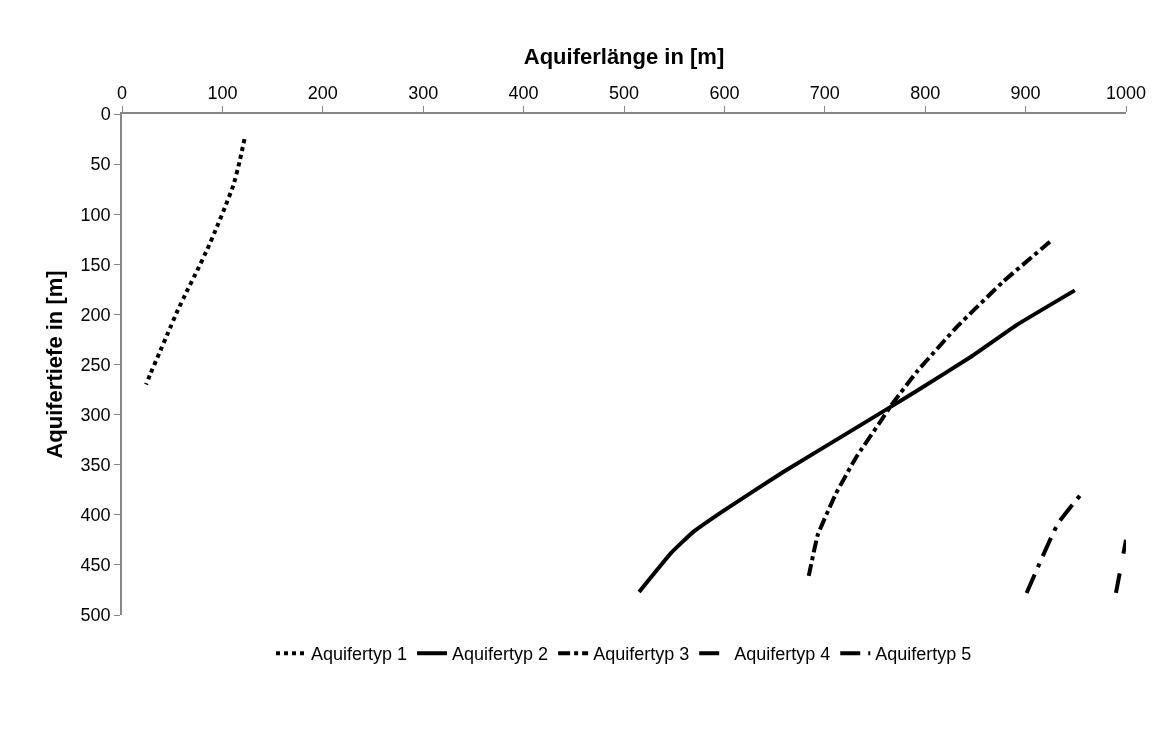  I want to click on y-tick-label: 50, so click(100, 164).